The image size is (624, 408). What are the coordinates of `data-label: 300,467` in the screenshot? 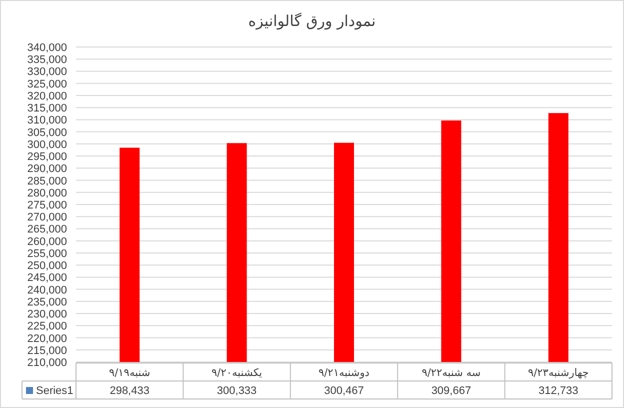 It's located at (344, 391).